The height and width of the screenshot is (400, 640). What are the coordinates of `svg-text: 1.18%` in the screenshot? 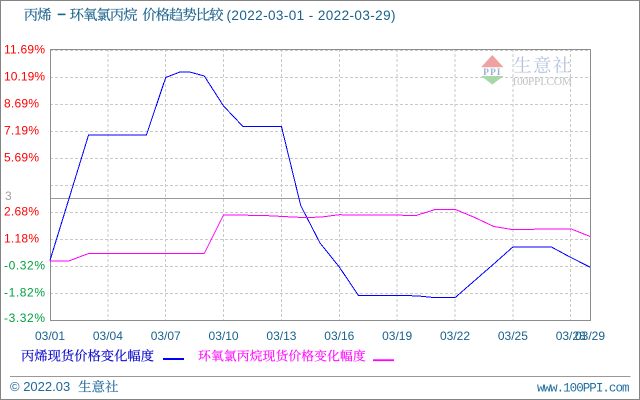 It's located at (21, 238).